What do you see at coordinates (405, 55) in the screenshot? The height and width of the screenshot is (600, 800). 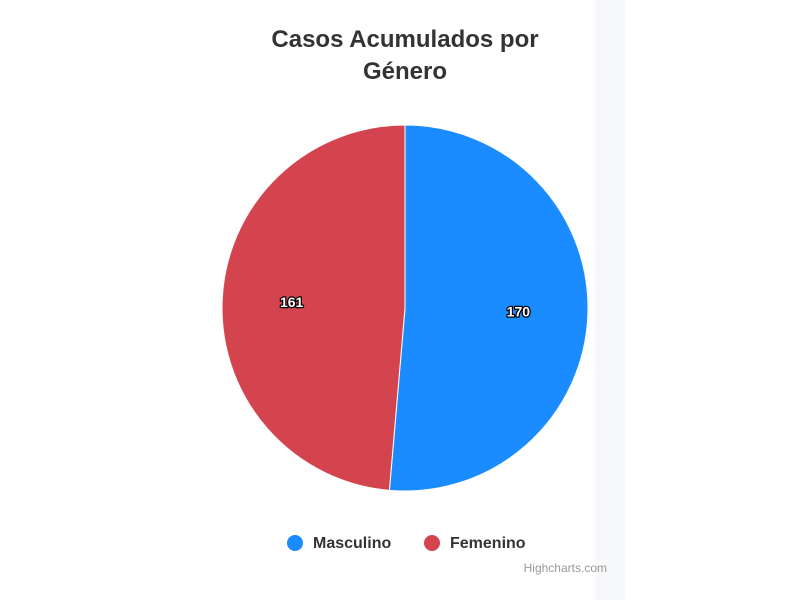 I see `chart-title: Casos Acumulados por Género` at bounding box center [405, 55].